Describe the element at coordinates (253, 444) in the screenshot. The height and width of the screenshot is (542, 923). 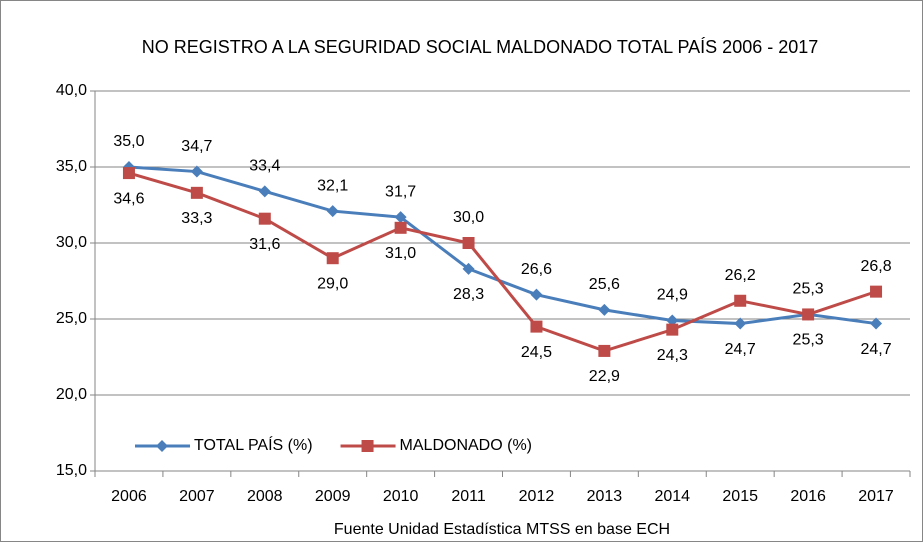
I see `legend-label: TOTAL PAÍS (%)` at that location.